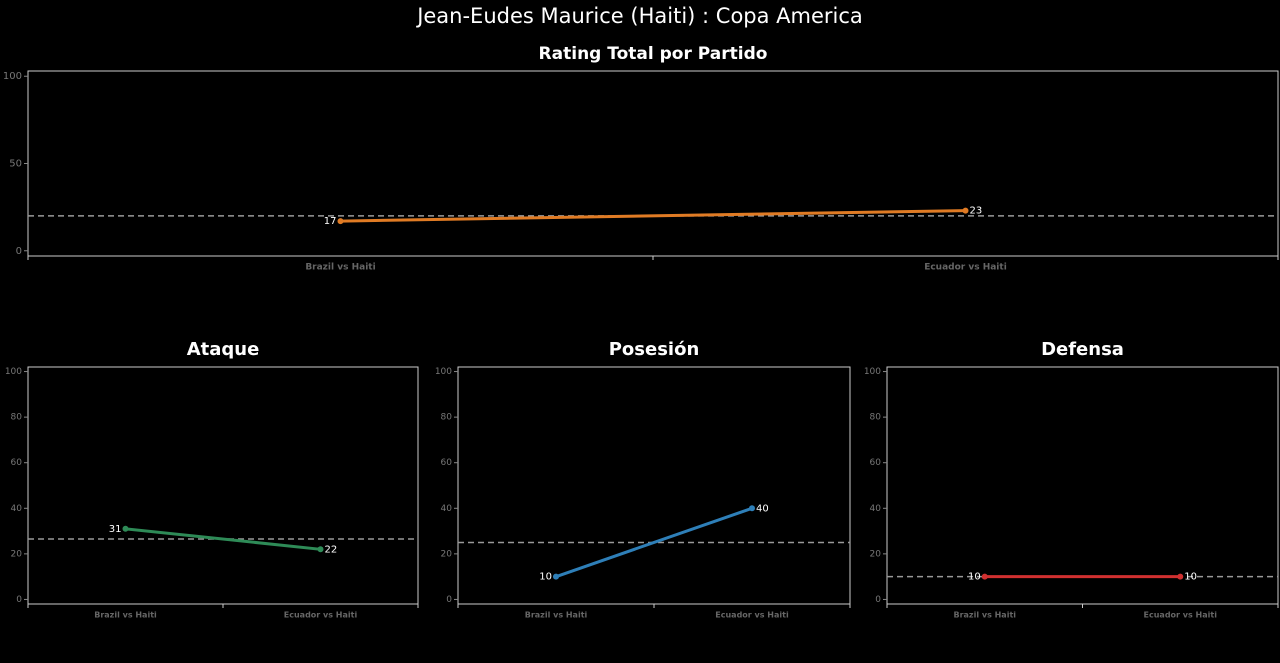 The image size is (1280, 663). I want to click on value-label: 31, so click(115, 529).